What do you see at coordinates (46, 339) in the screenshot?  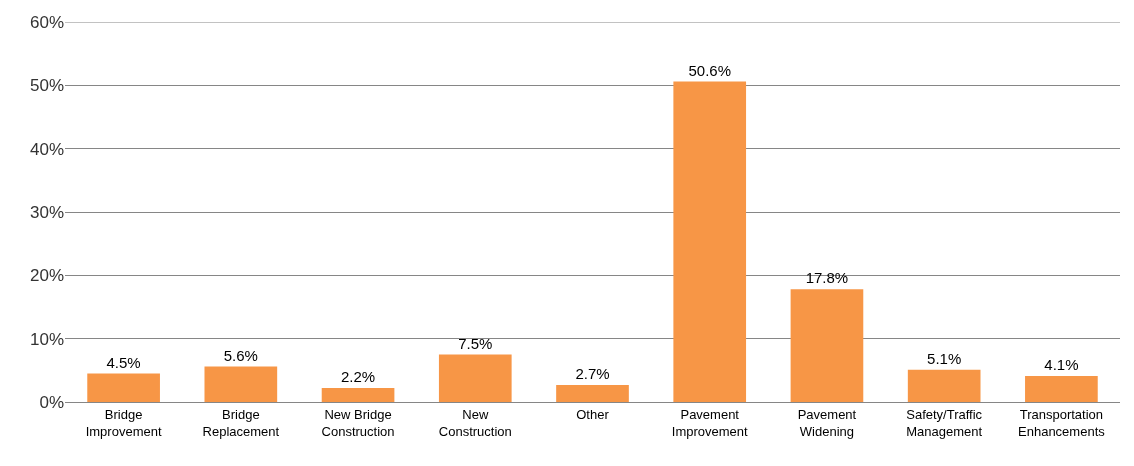 I see `y-tick-label: 10%` at bounding box center [46, 339].